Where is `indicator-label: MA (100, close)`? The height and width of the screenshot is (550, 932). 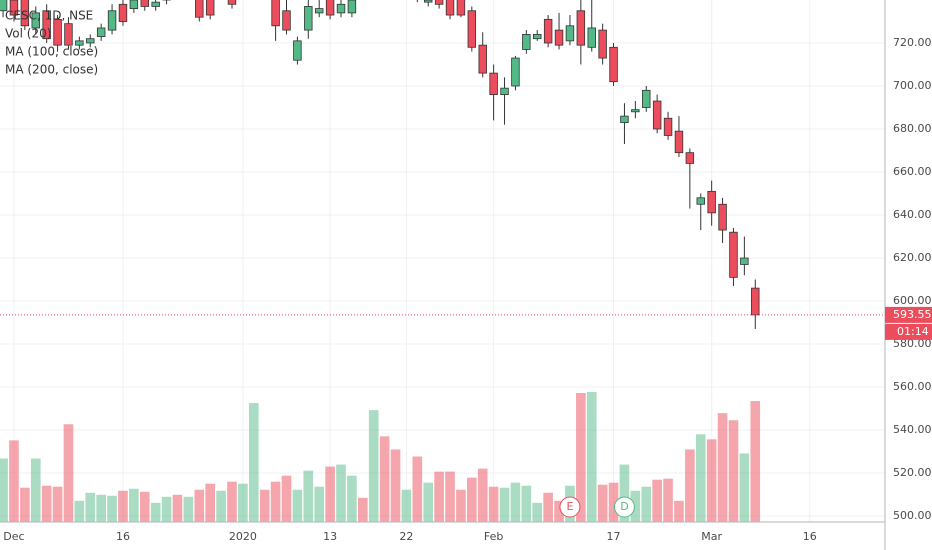 indicator-label: MA (100, close) is located at coordinates (51, 52).